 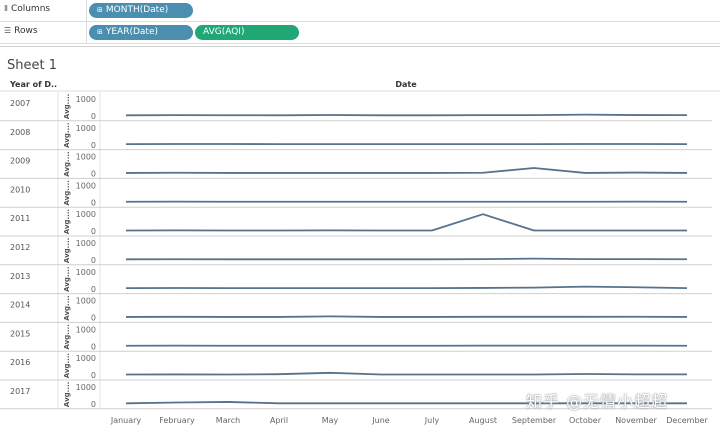 What do you see at coordinates (20, 247) in the screenshot?
I see `year-label: 2012` at bounding box center [20, 247].